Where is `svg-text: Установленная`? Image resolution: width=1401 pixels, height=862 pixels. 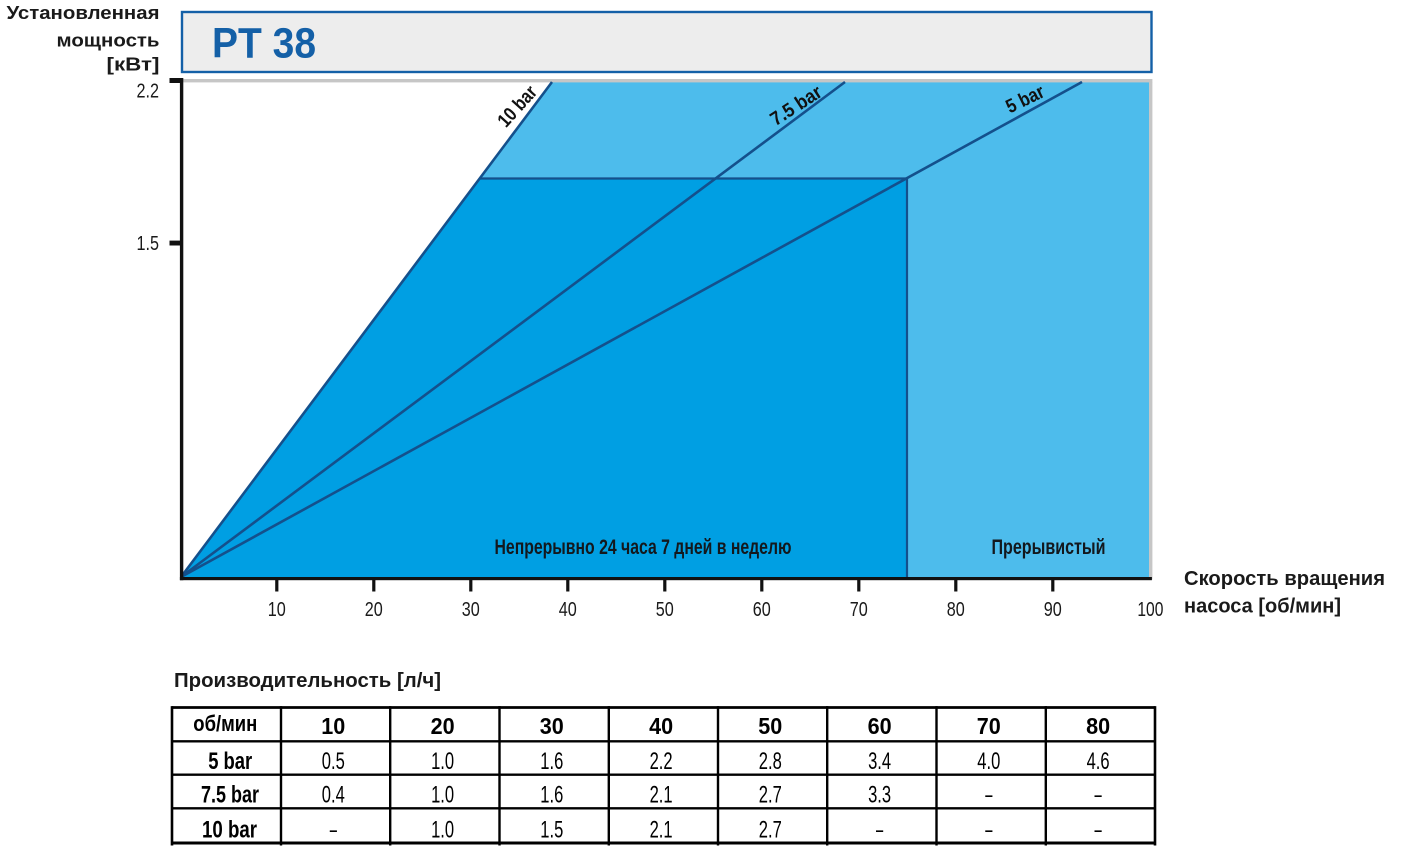 svg-text: Установленная is located at coordinates (83, 12).